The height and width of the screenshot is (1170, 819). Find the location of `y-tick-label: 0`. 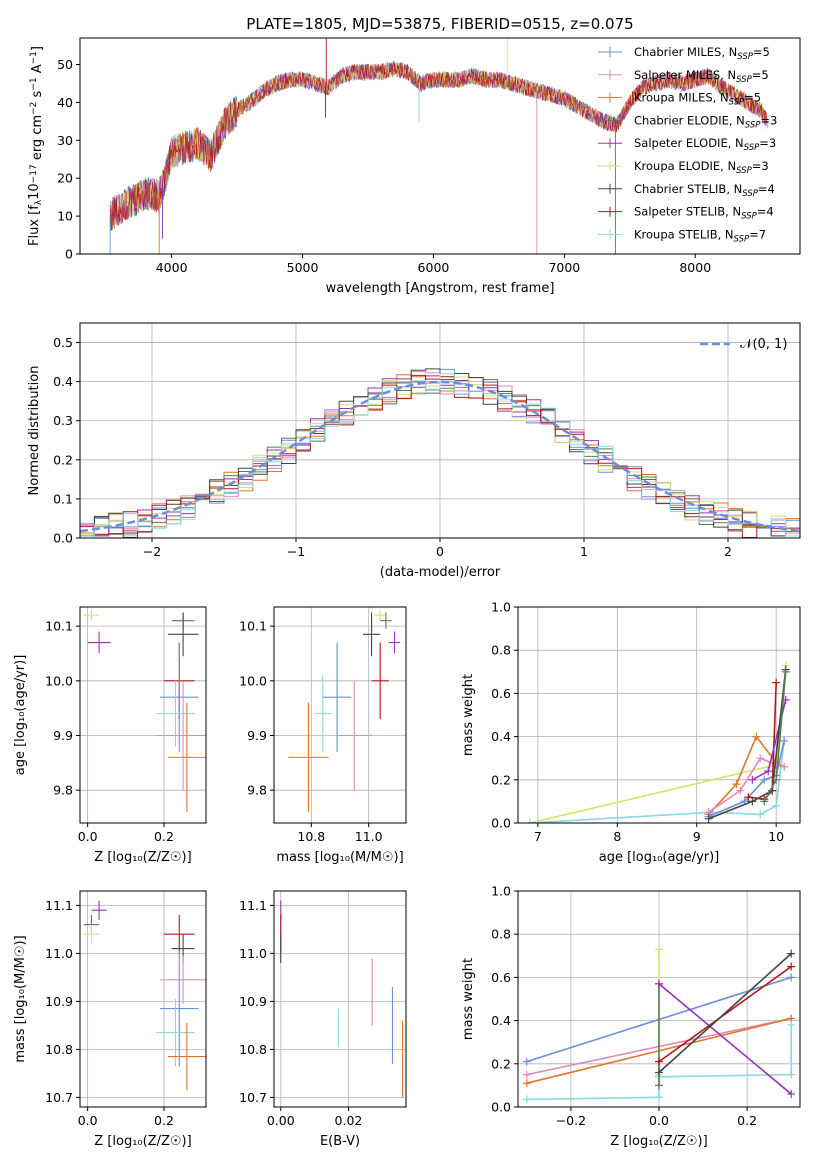

y-tick-label: 0 is located at coordinates (69, 254).